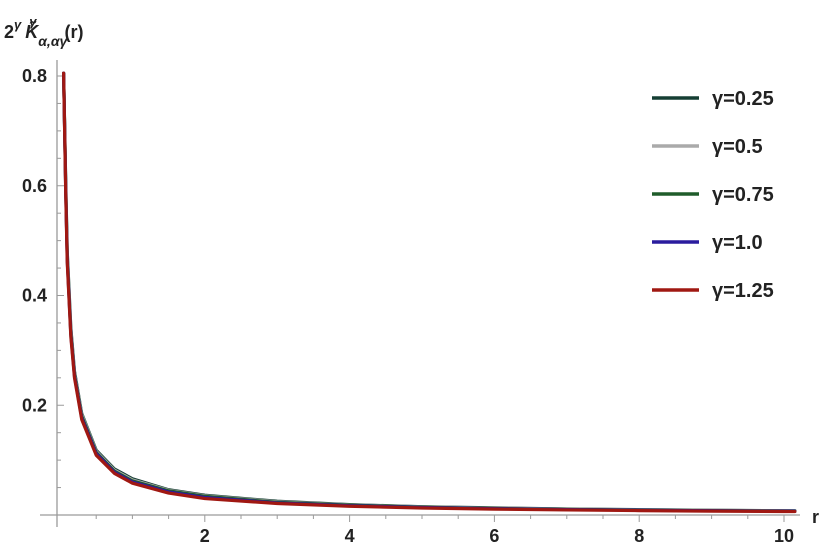 The width and height of the screenshot is (830, 549). What do you see at coordinates (784, 536) in the screenshot?
I see `x-tick-label: 10` at bounding box center [784, 536].